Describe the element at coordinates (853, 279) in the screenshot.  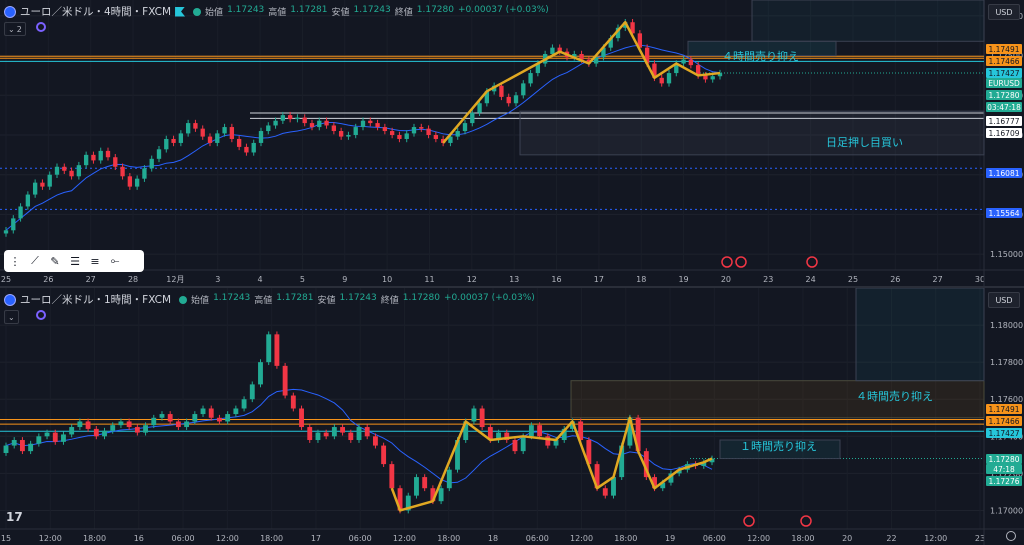
I see `time-tick-label: 25` at that location.